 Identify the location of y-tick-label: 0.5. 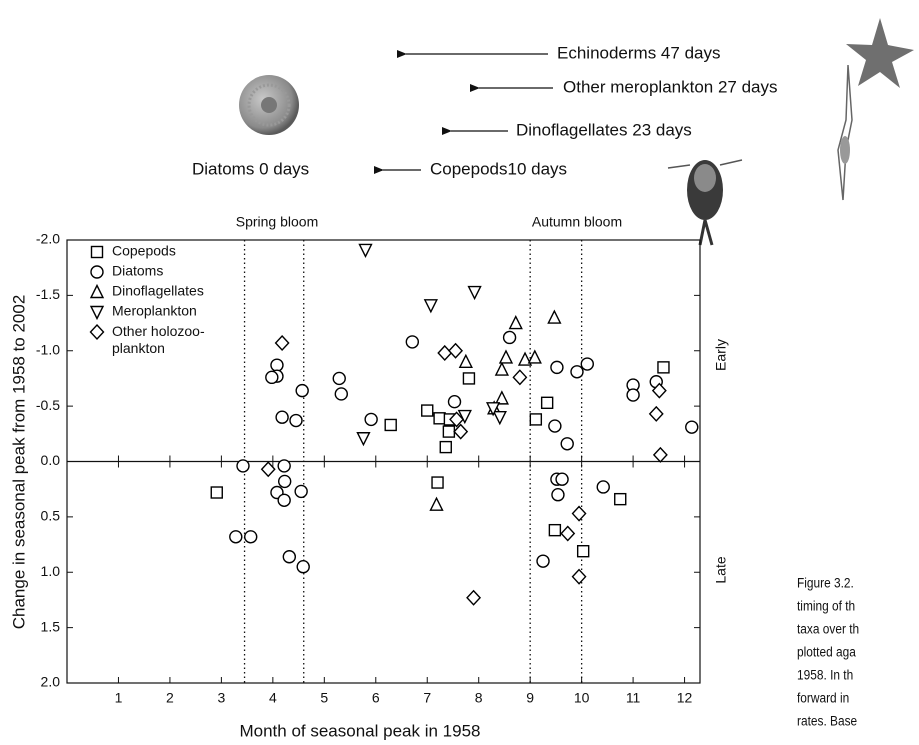
(51, 516).